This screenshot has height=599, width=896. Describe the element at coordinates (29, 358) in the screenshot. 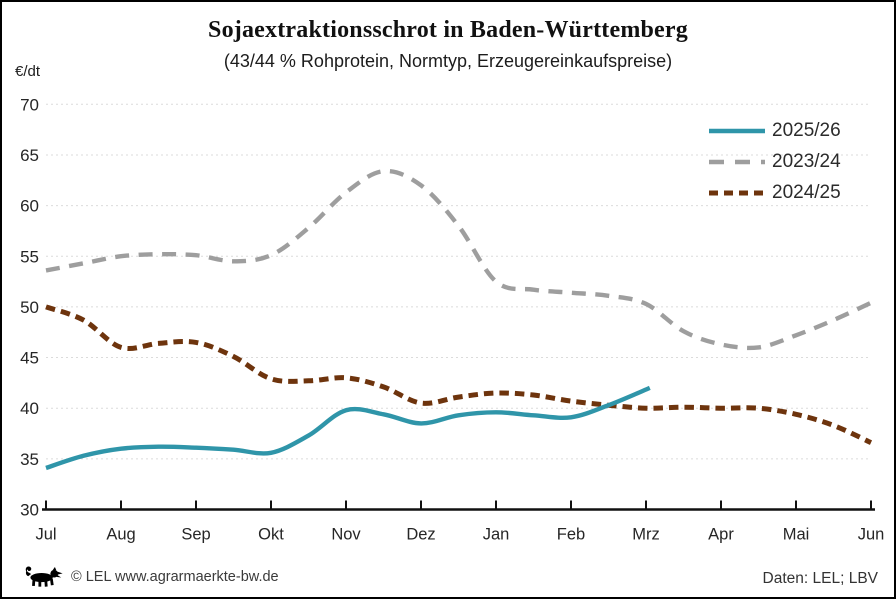

I see `y-tick-label: 45` at that location.